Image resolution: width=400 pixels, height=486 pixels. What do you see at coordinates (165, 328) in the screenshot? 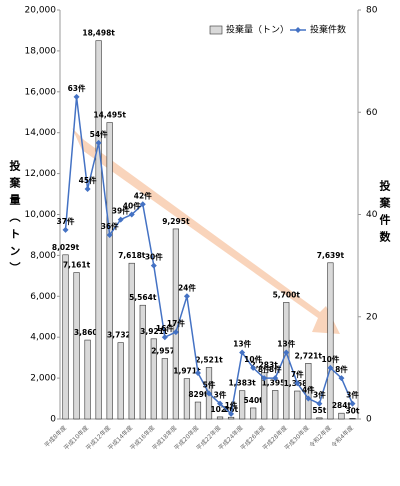
I see `line-value-label: 16件` at bounding box center [165, 328].